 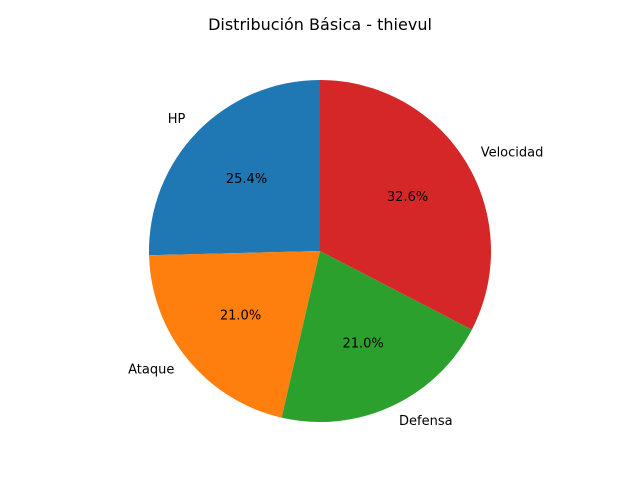 What do you see at coordinates (426, 421) in the screenshot?
I see `slice-label-defensa: Defensa` at bounding box center [426, 421].